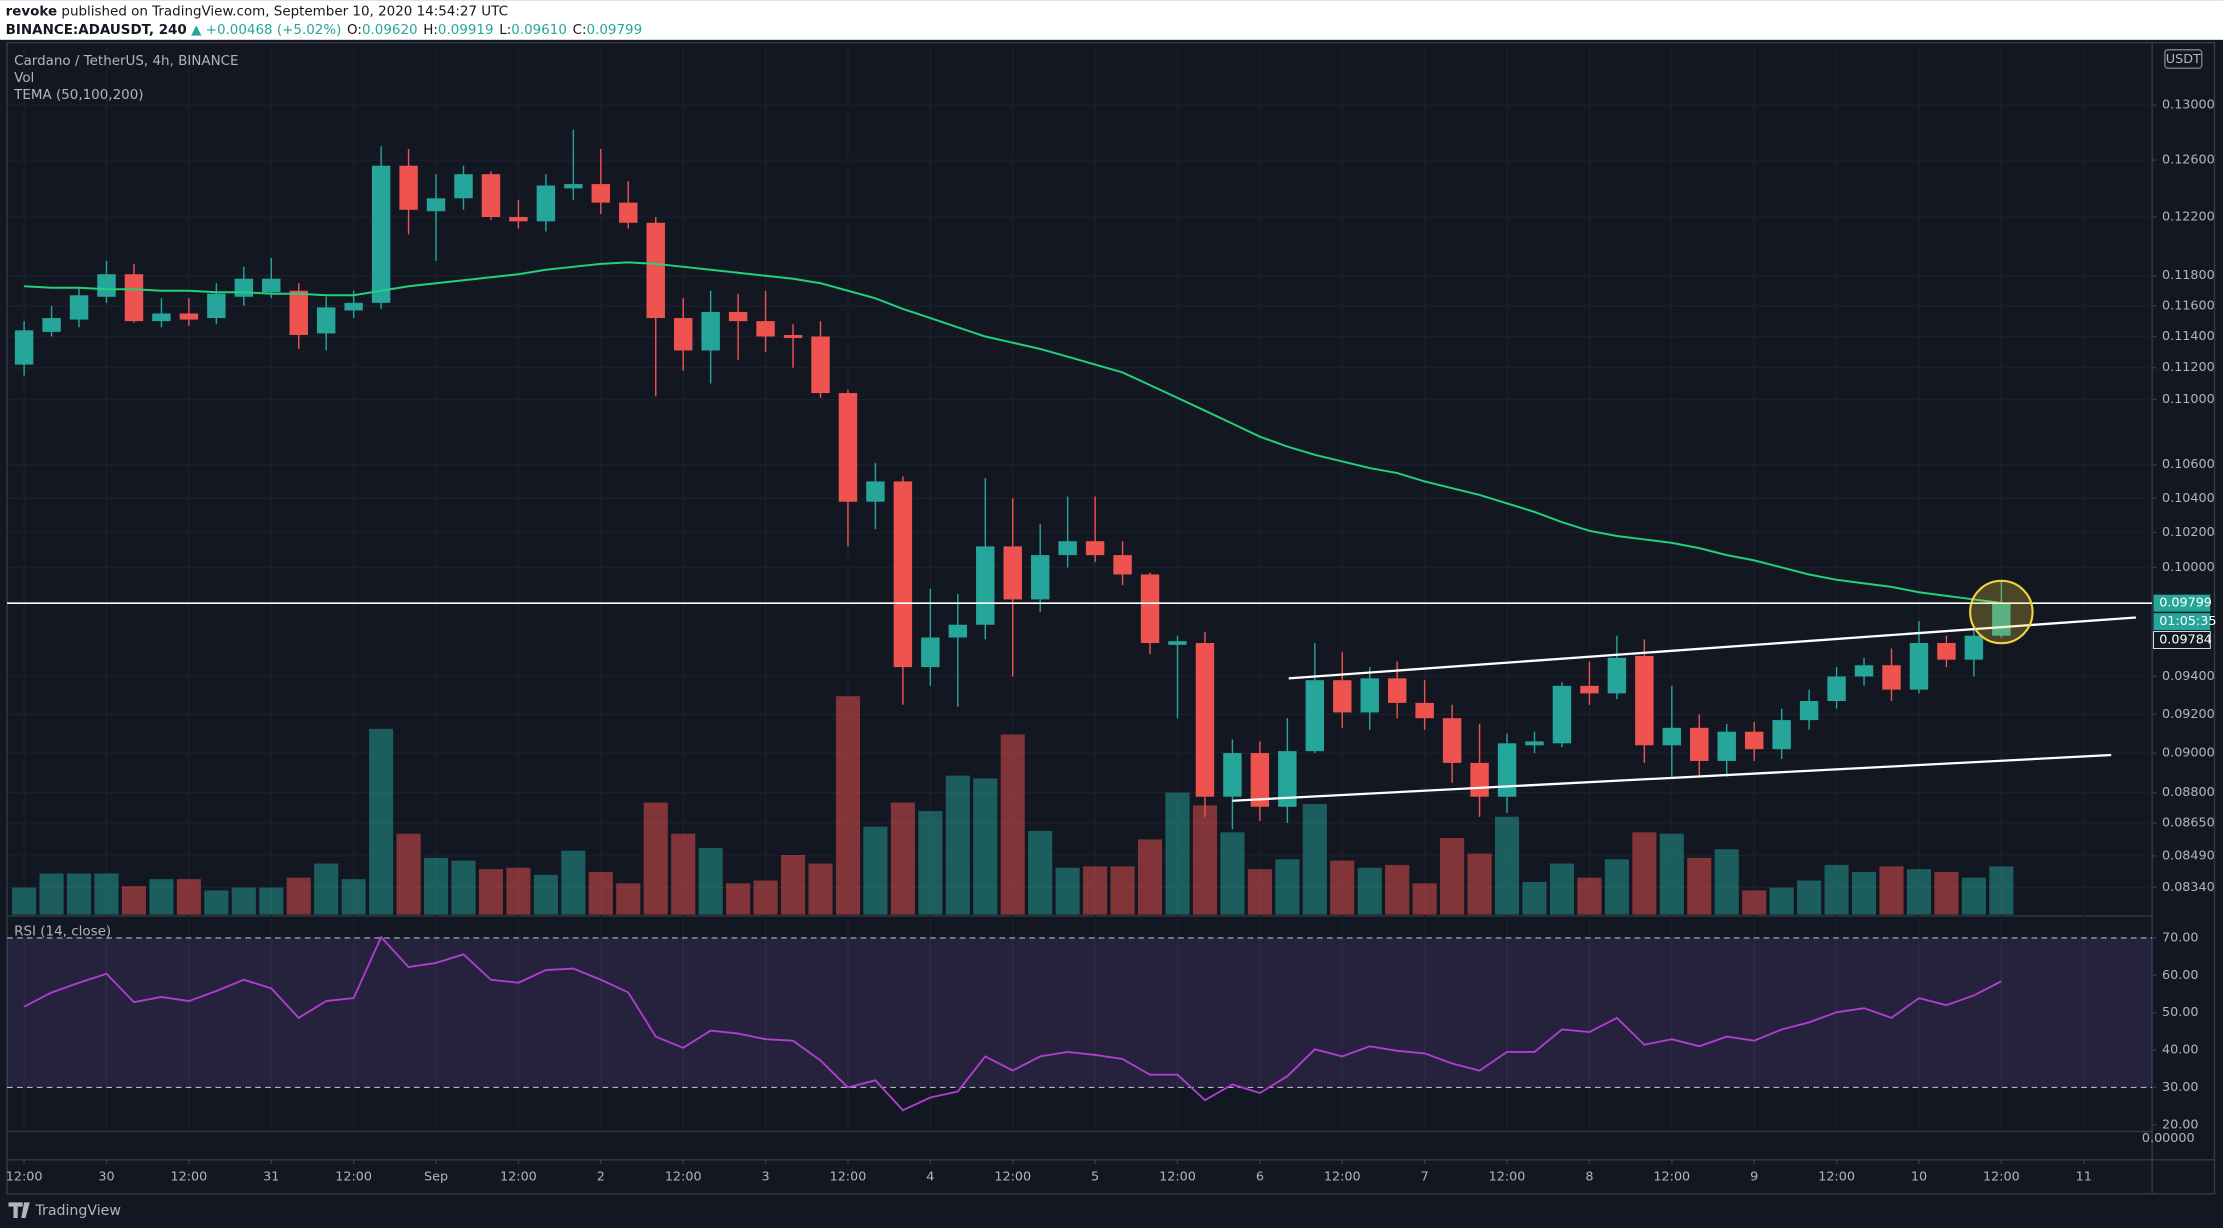 This screenshot has height=1228, width=2223. Describe the element at coordinates (2188, 275) in the screenshot. I see `y-tick-label: 0.11800` at that location.